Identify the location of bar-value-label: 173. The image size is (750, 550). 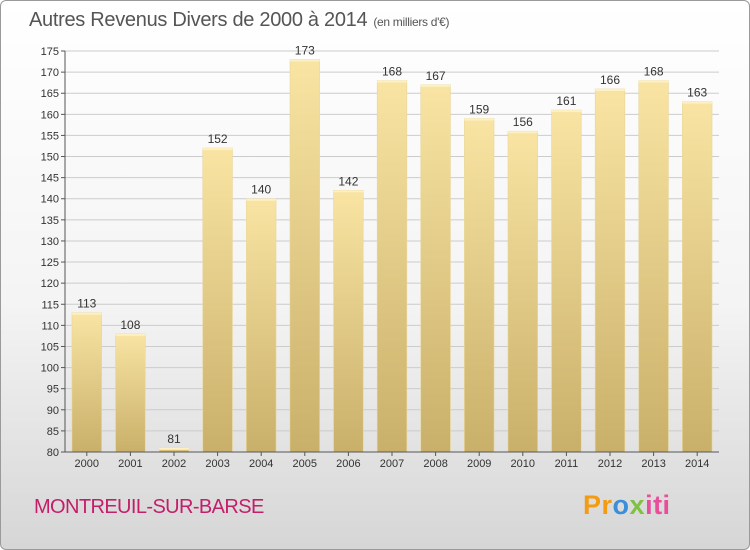
(305, 50).